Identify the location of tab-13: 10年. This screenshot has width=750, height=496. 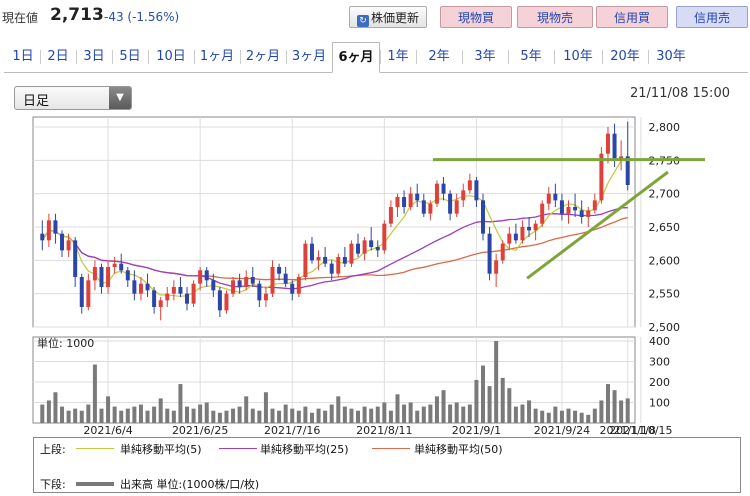
(578, 56).